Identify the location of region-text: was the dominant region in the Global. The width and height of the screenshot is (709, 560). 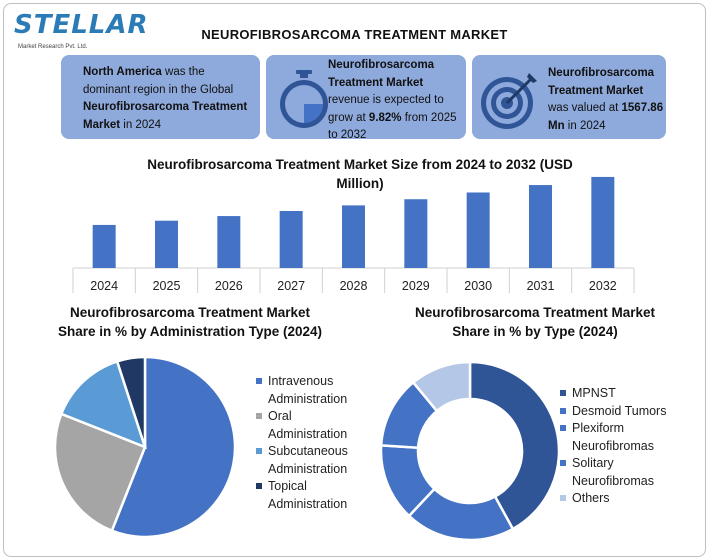
(158, 81).